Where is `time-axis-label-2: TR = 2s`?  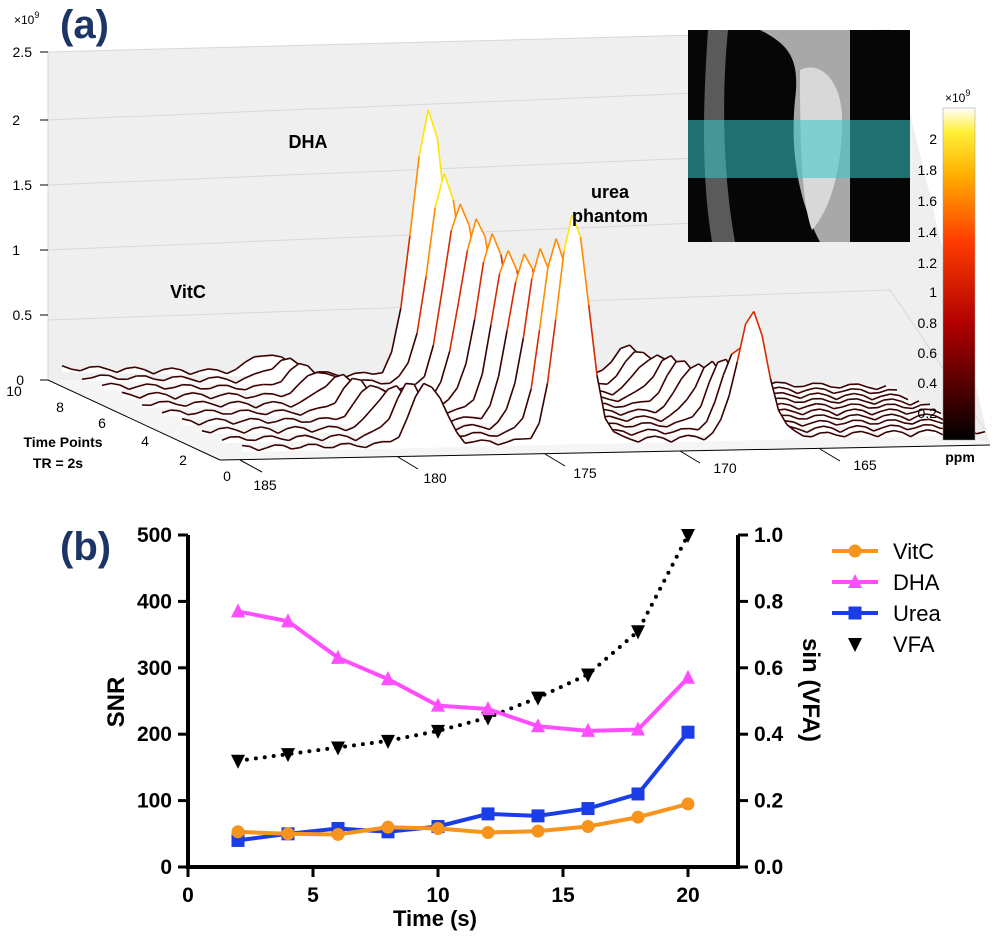 time-axis-label-2: TR = 2s is located at coordinates (58, 463).